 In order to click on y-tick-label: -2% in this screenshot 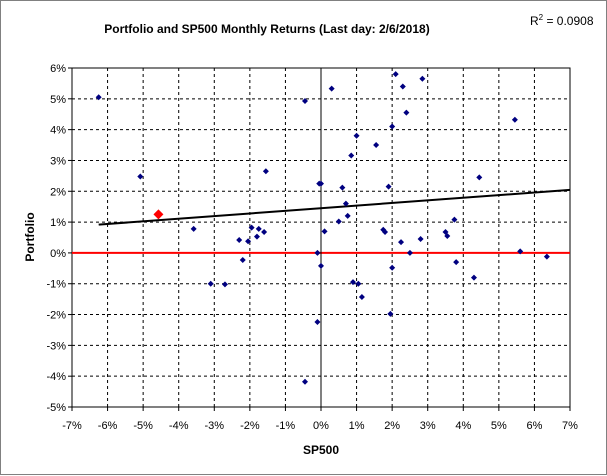, I will do `click(56, 316)`.